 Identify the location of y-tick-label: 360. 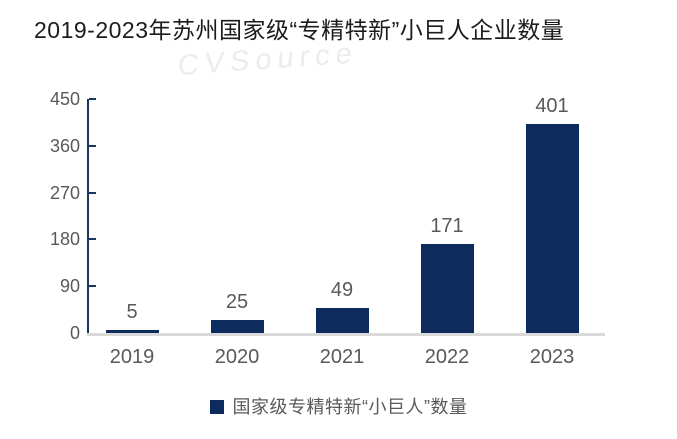
(64, 145).